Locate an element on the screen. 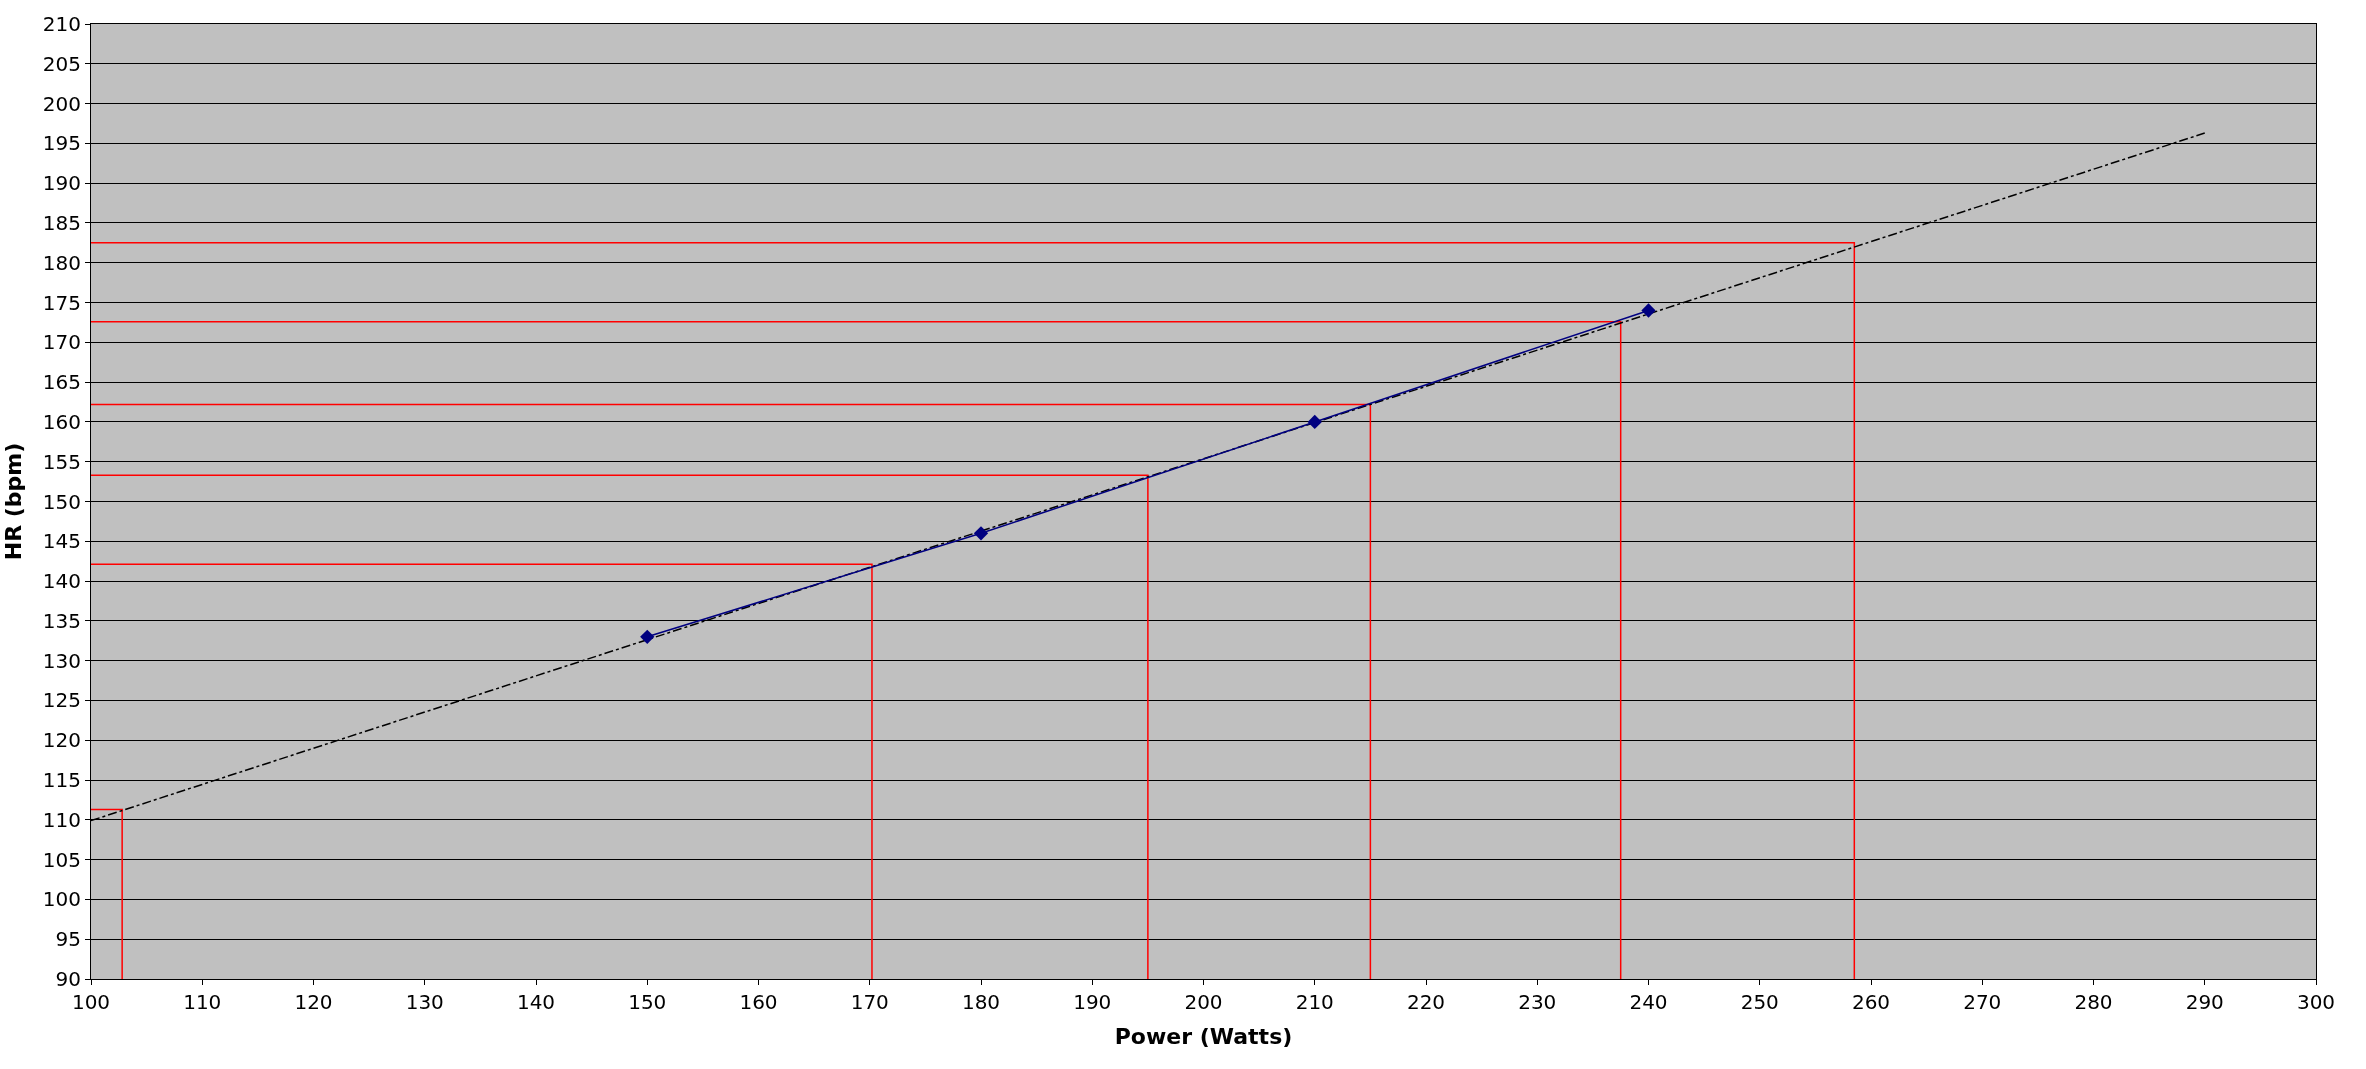 This screenshot has height=1069, width=2366. y-tick-label: 125 is located at coordinates (61, 700).